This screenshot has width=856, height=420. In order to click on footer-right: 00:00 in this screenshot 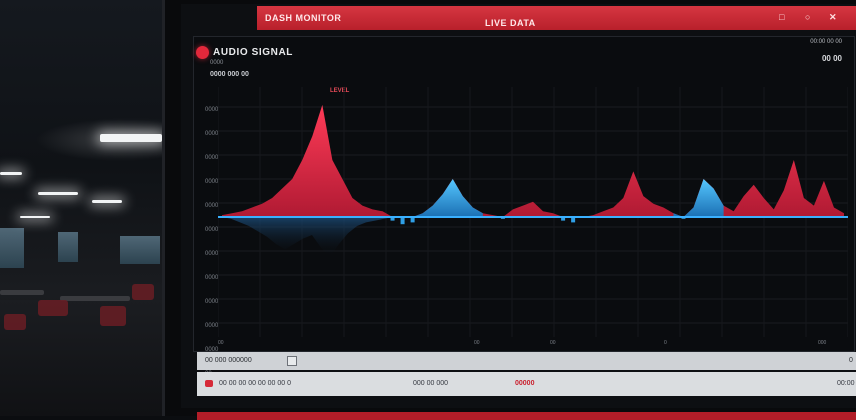, I will do `click(846, 383)`.